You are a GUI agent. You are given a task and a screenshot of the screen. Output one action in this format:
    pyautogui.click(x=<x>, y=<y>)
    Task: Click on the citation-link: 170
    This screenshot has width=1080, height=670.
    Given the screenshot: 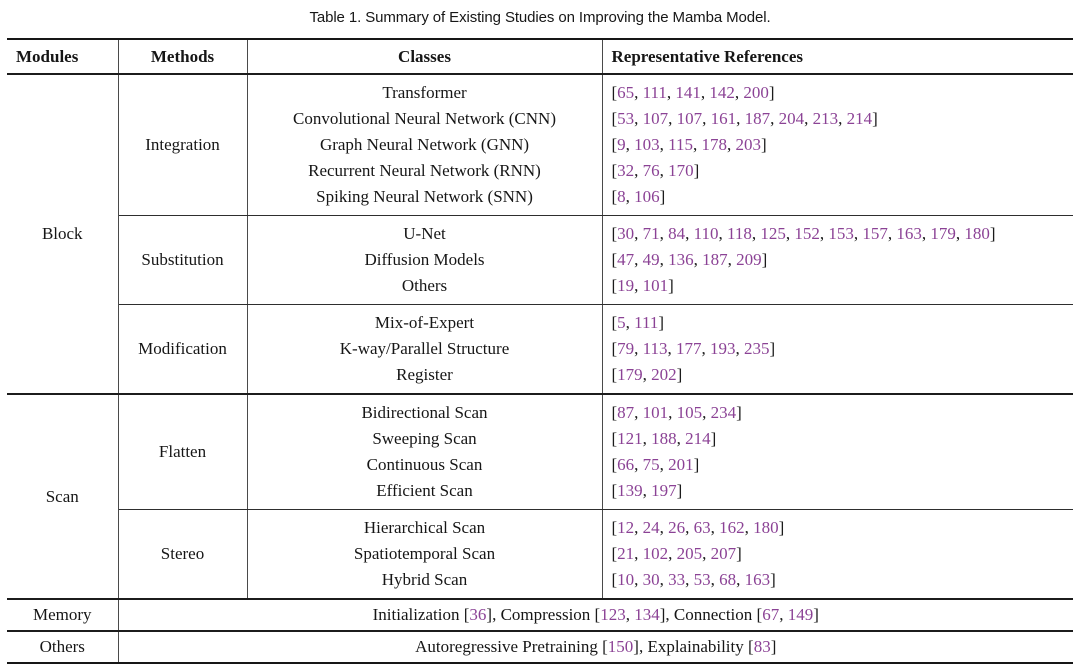 What is the action you would take?
    pyautogui.click(x=681, y=170)
    